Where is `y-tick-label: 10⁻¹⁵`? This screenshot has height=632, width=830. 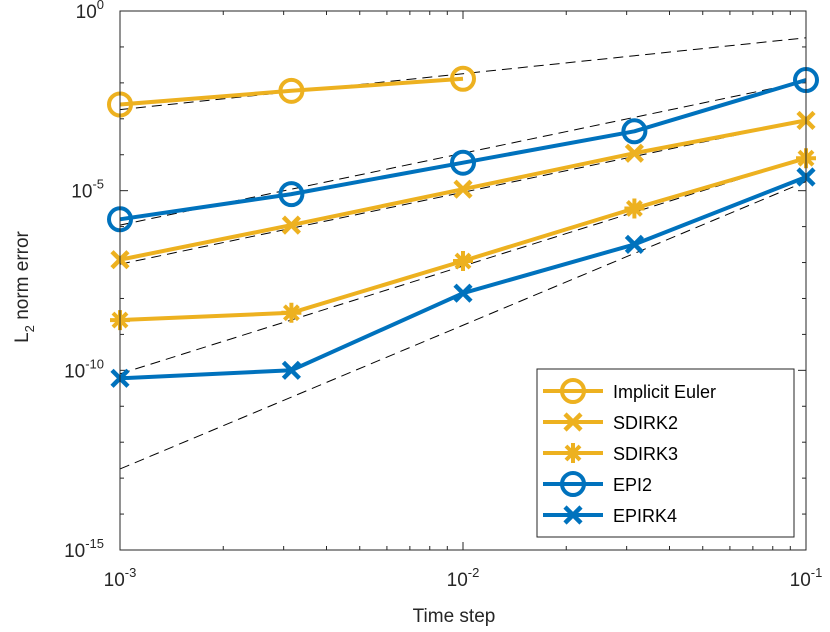 y-tick-label: 10⁻¹⁵ is located at coordinates (84, 549).